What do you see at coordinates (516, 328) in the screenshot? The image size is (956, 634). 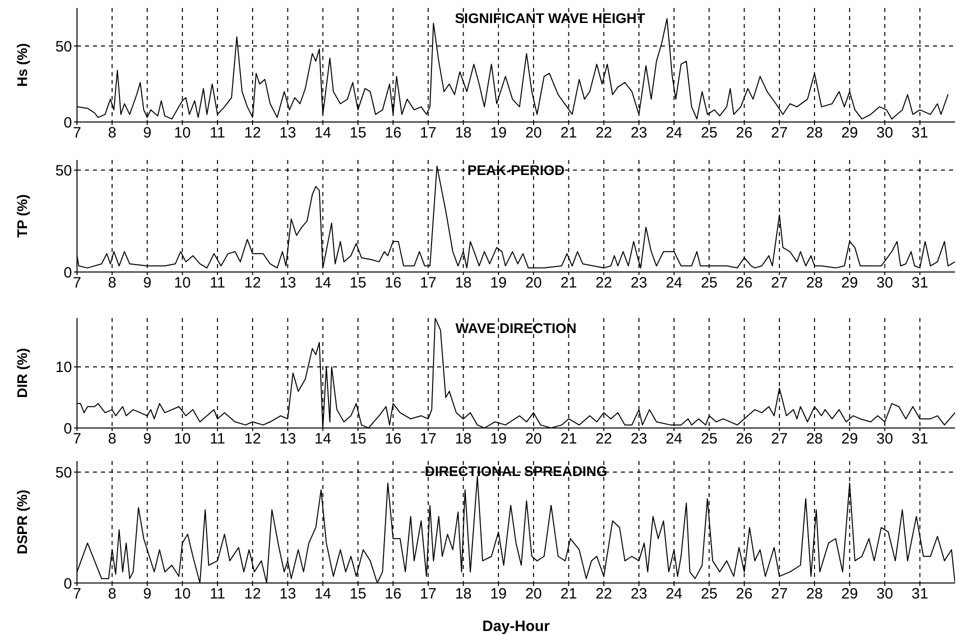 I see `chart-title: WAVE DIRECTION` at bounding box center [516, 328].